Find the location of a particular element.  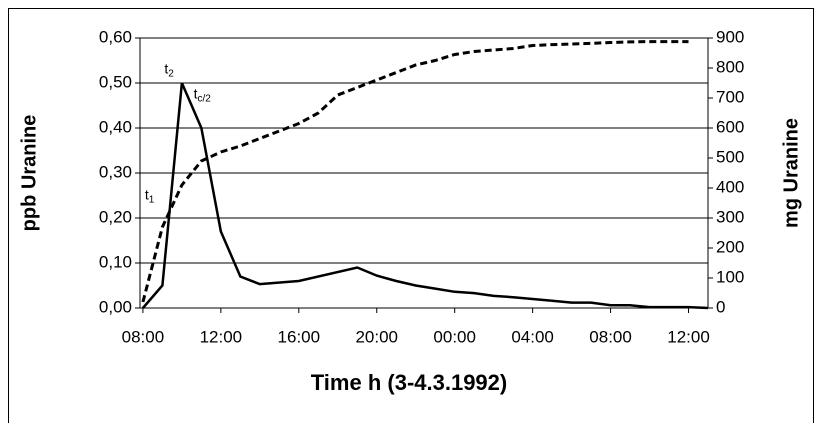

x-tick-label: 20:00 is located at coordinates (376, 336).